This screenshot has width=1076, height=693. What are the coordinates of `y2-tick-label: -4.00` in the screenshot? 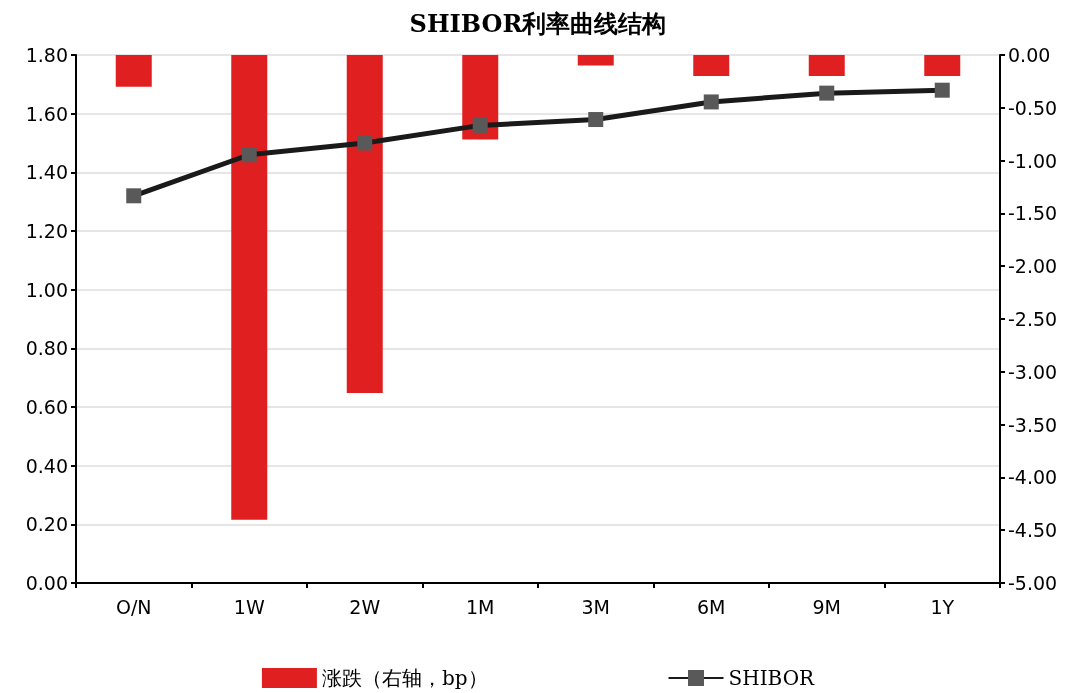 It's located at (1033, 477).